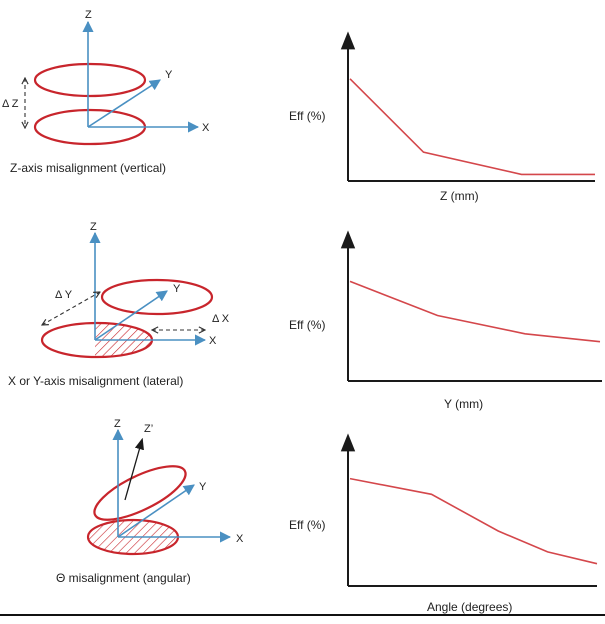  I want to click on bottom-rule, so click(302, 615).